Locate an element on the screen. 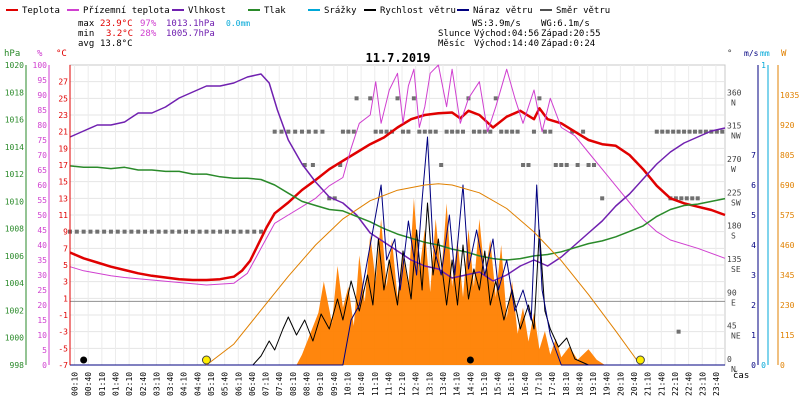 This screenshot has height=400, width=800. stat-min-press: 1005.7hPa is located at coordinates (190, 34).